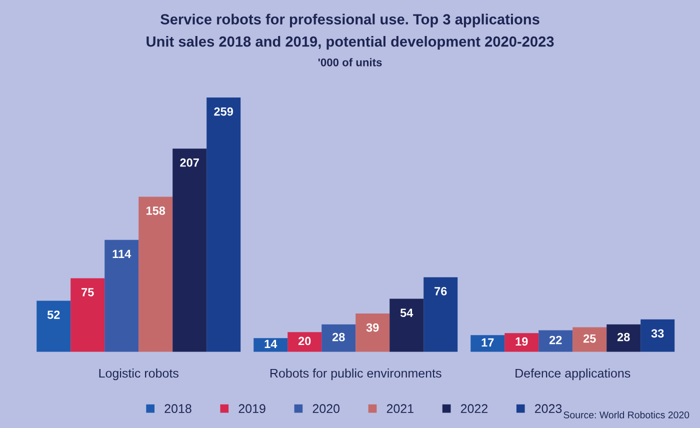  What do you see at coordinates (350, 43) in the screenshot?
I see `chart-subtitle: Unit sales 2018 and 2019, potential development 2020-2023` at bounding box center [350, 43].